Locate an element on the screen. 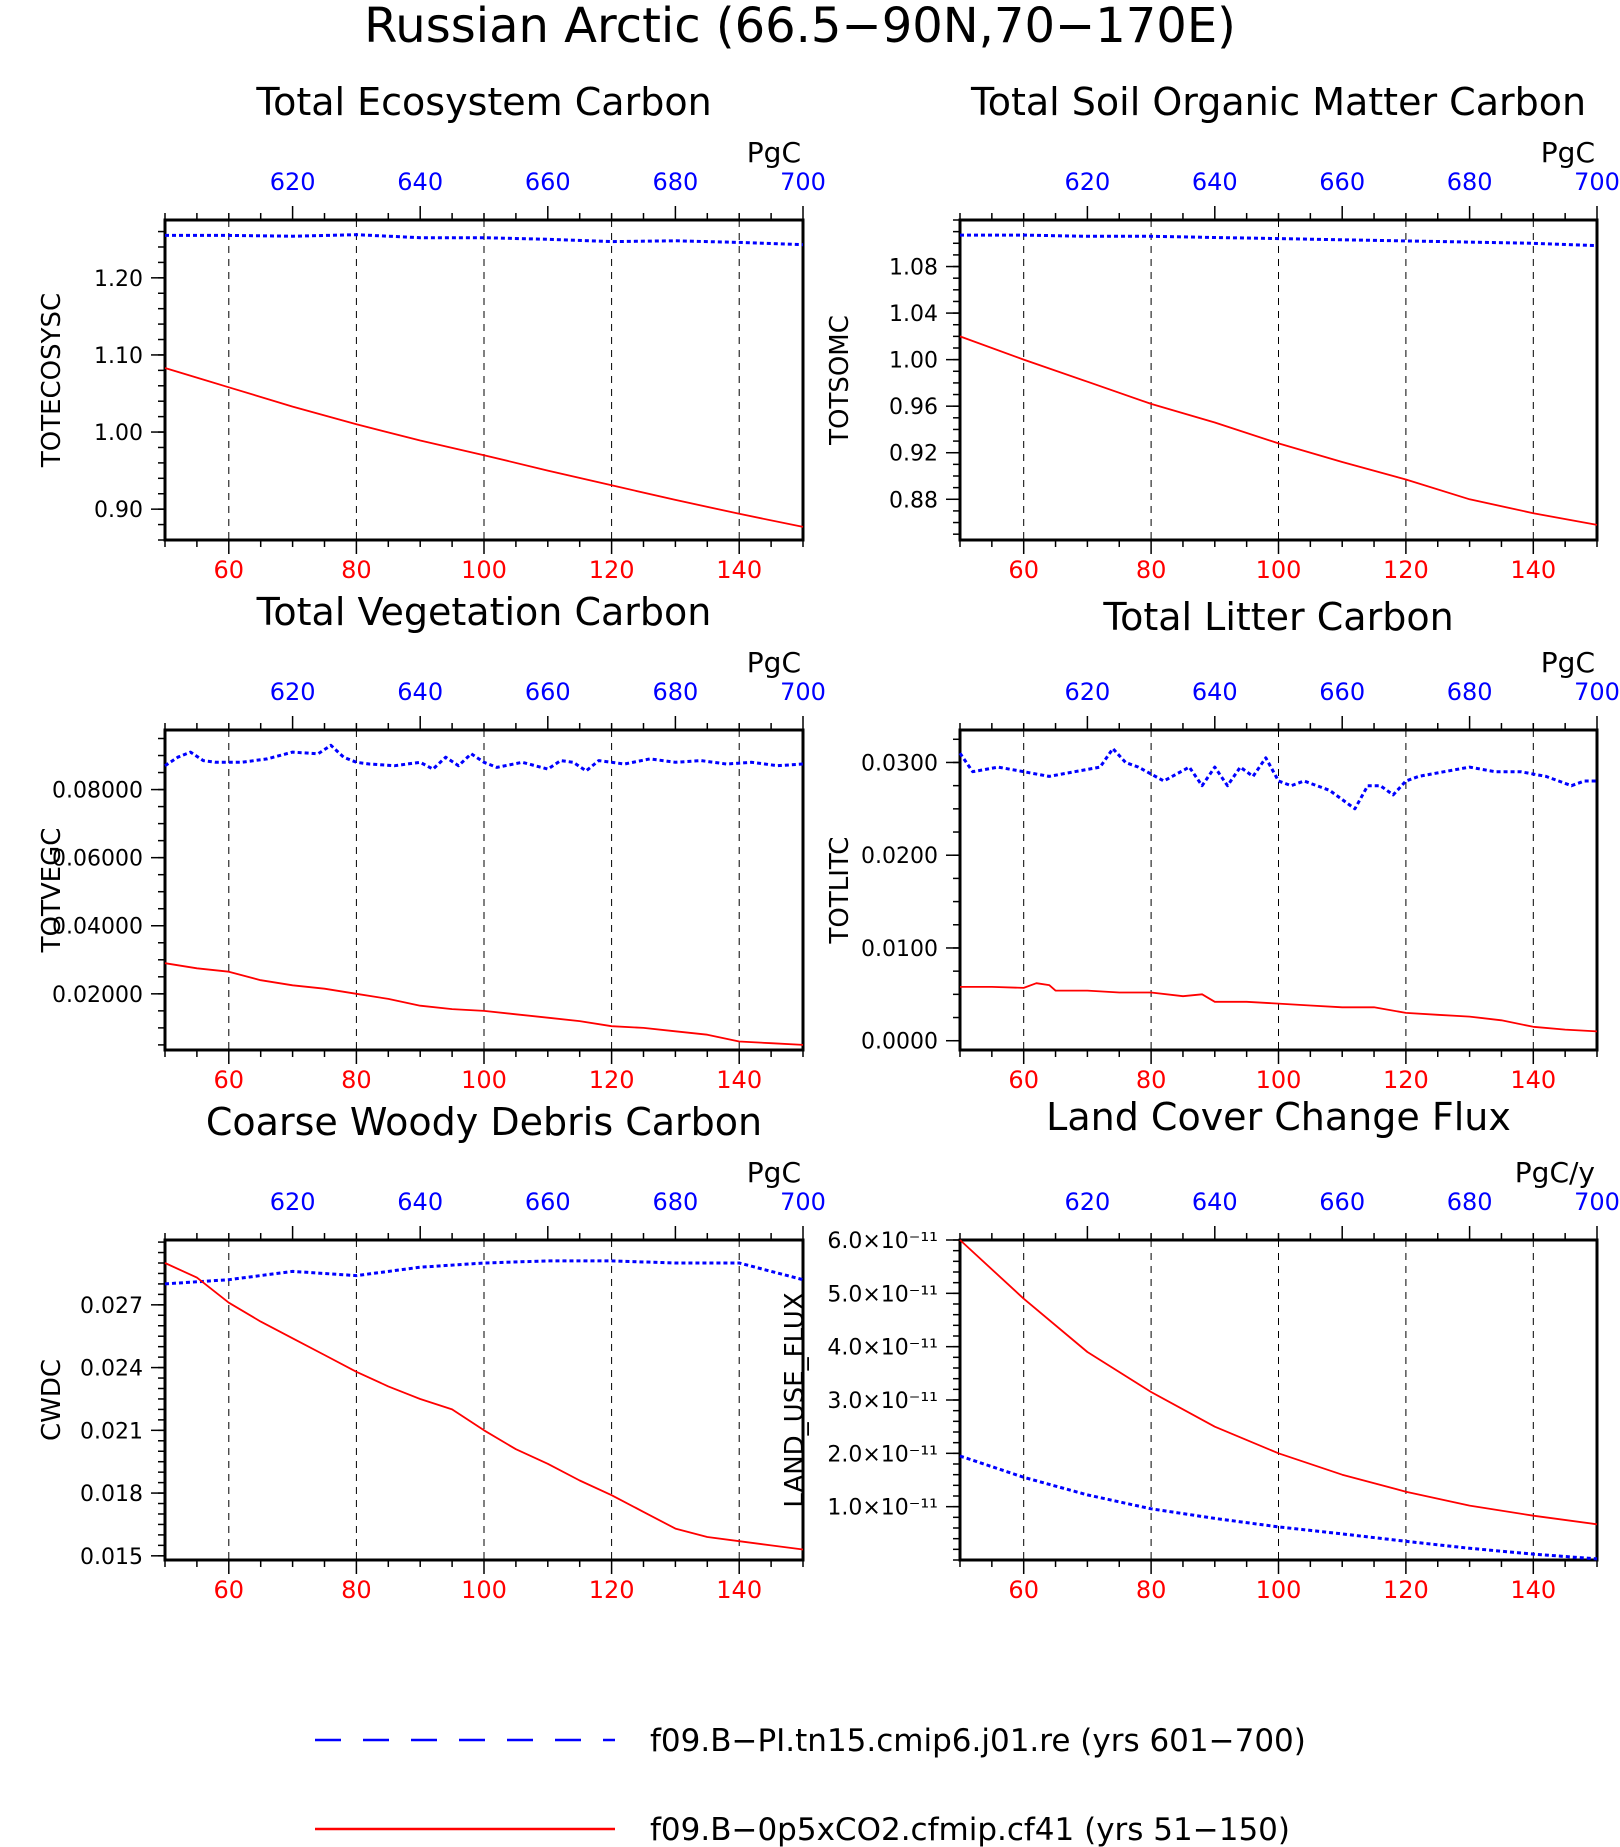 The width and height of the screenshot is (1620, 1847). y-tick-label: 0.021 is located at coordinates (111, 1431).